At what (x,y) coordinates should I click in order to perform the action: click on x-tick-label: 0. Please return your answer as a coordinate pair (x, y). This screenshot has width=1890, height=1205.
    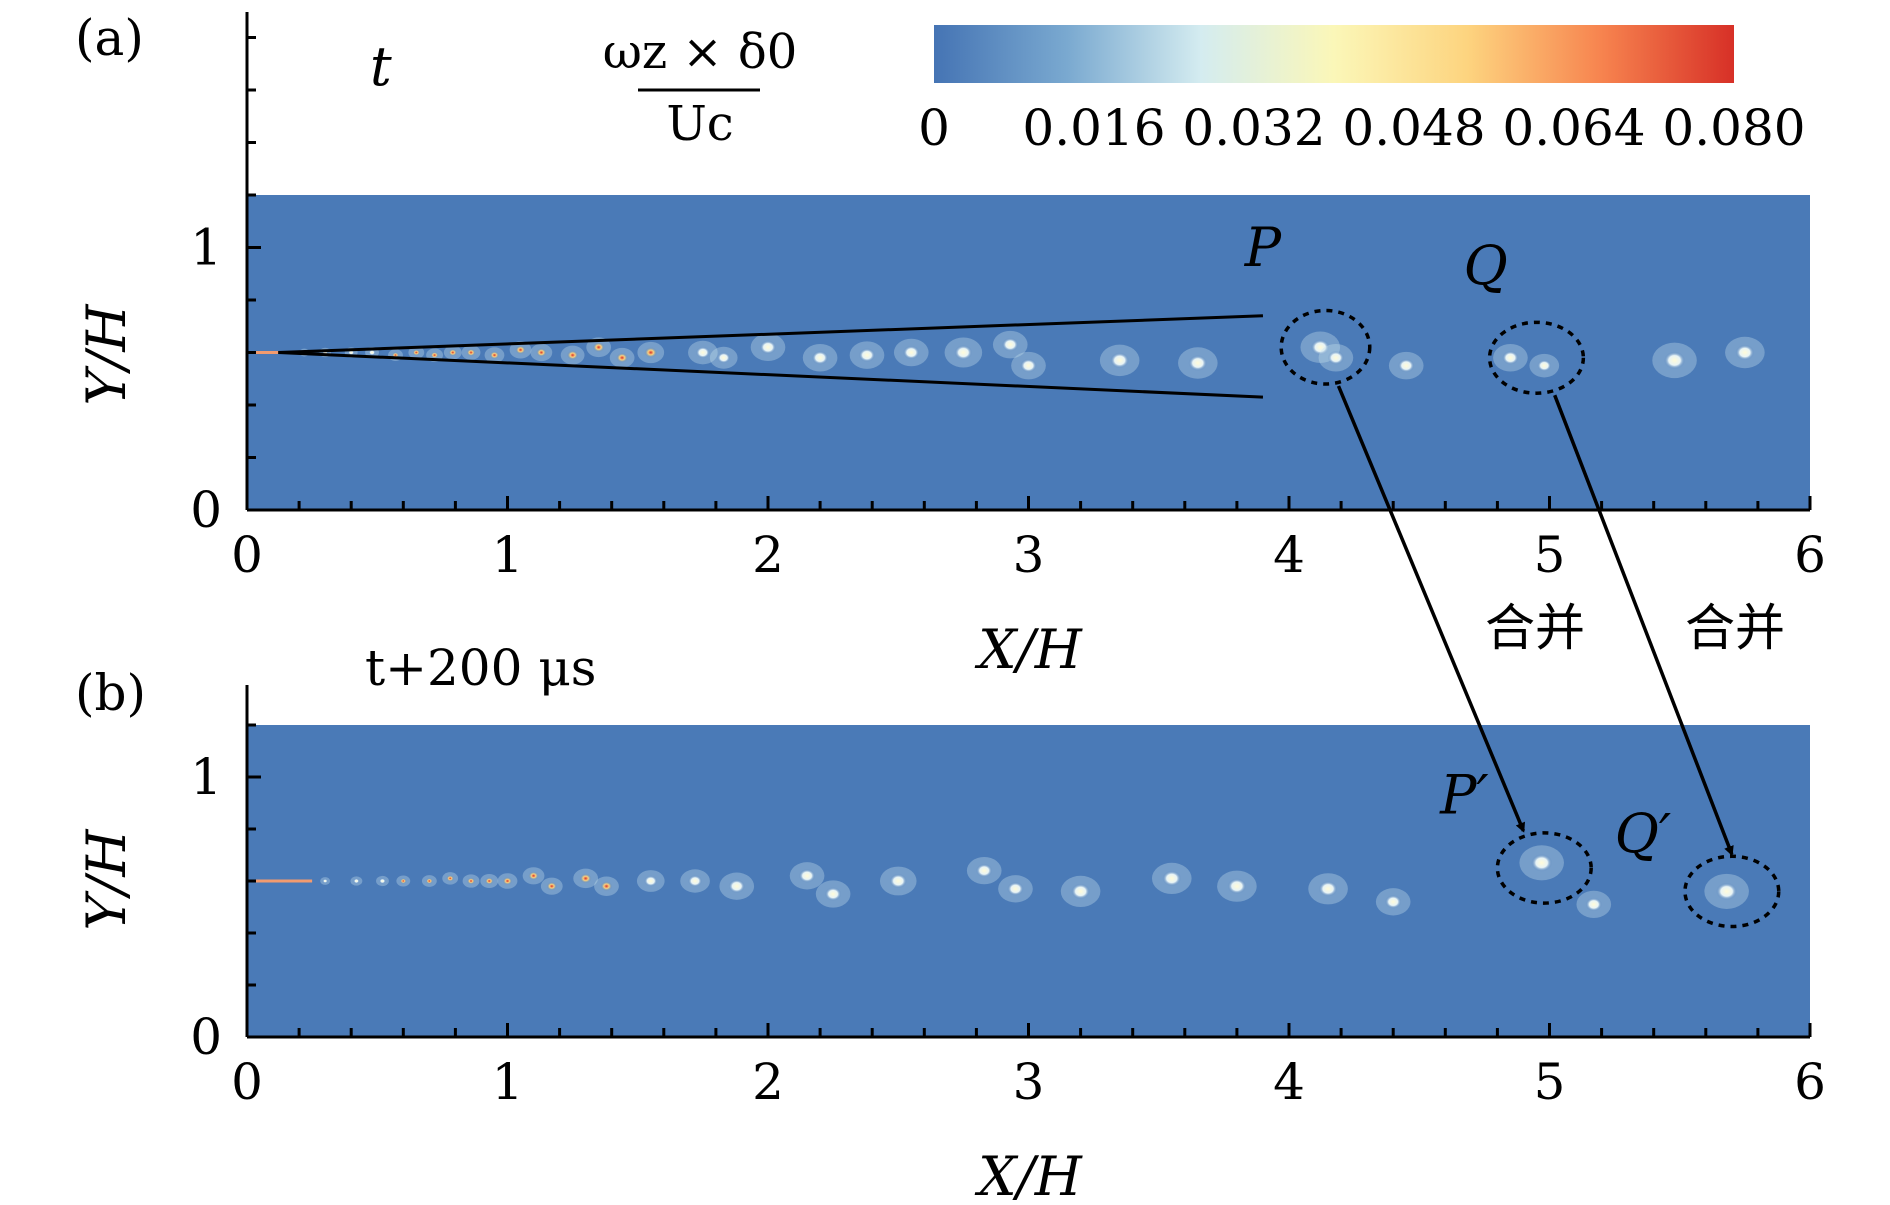
    Looking at the image, I should click on (247, 555).